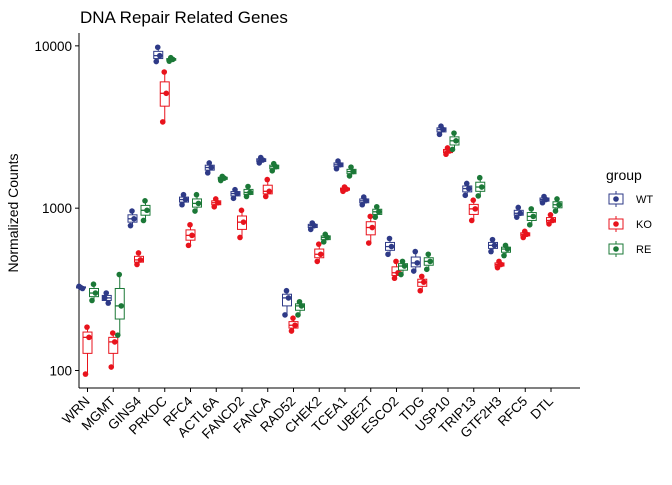  What do you see at coordinates (184, 17) in the screenshot?
I see `chart-title: DNA Repair Related Genes` at bounding box center [184, 17].